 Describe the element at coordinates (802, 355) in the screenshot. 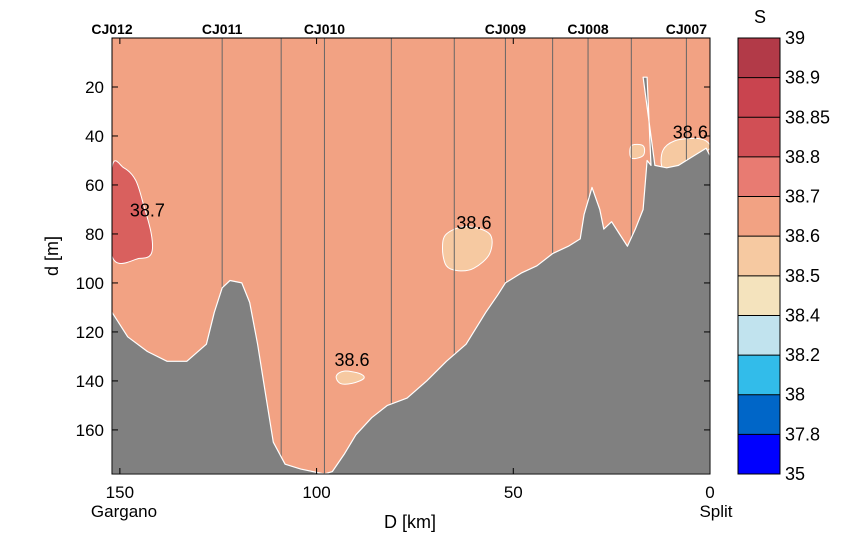

I see `colorbar-level-label: 38.2` at that location.